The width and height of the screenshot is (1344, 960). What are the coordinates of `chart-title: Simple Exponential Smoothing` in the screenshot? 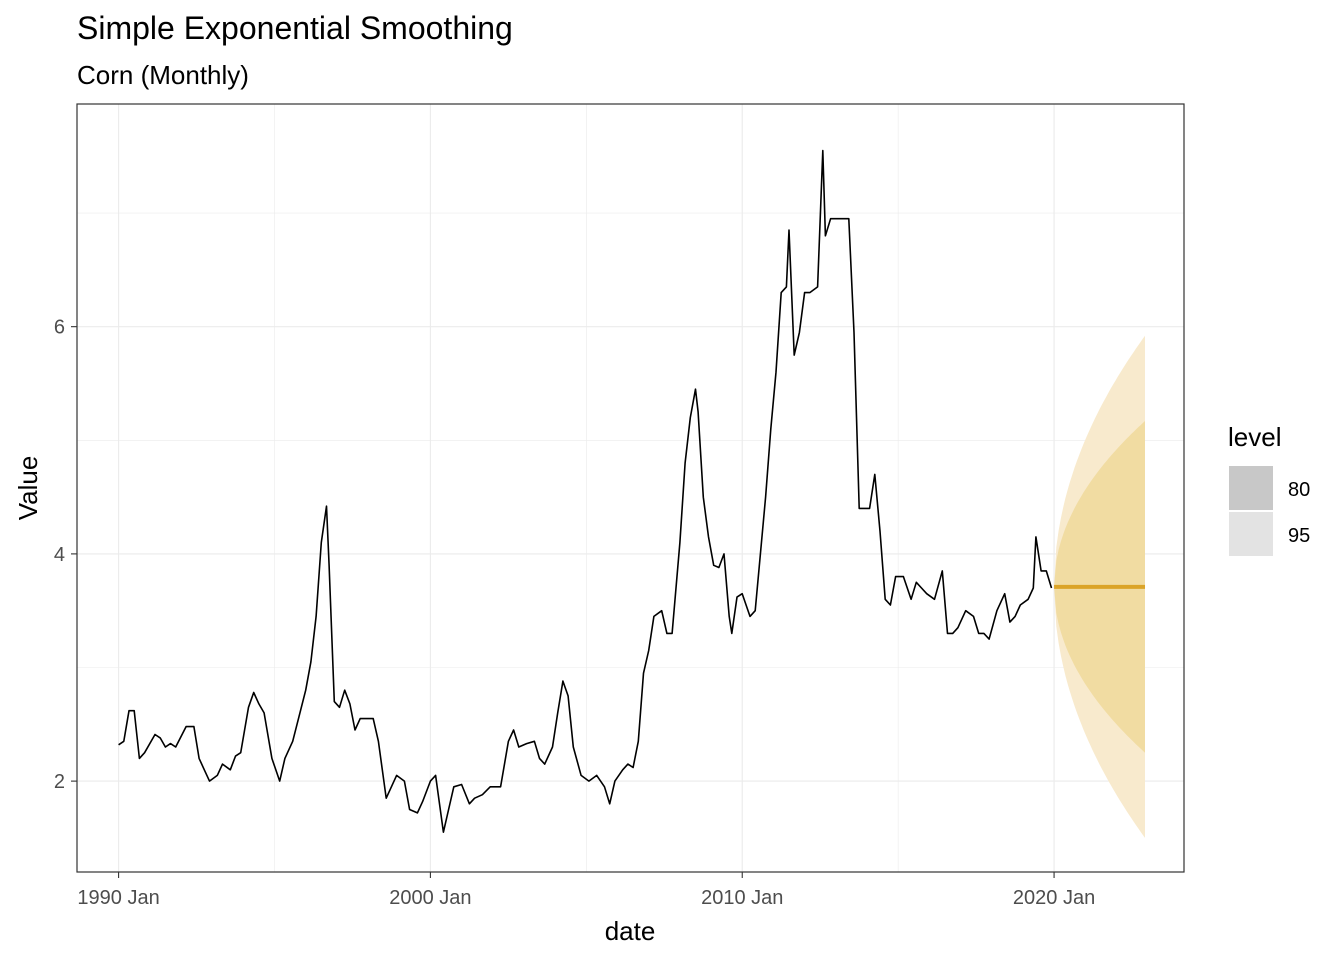 It's located at (295, 28).